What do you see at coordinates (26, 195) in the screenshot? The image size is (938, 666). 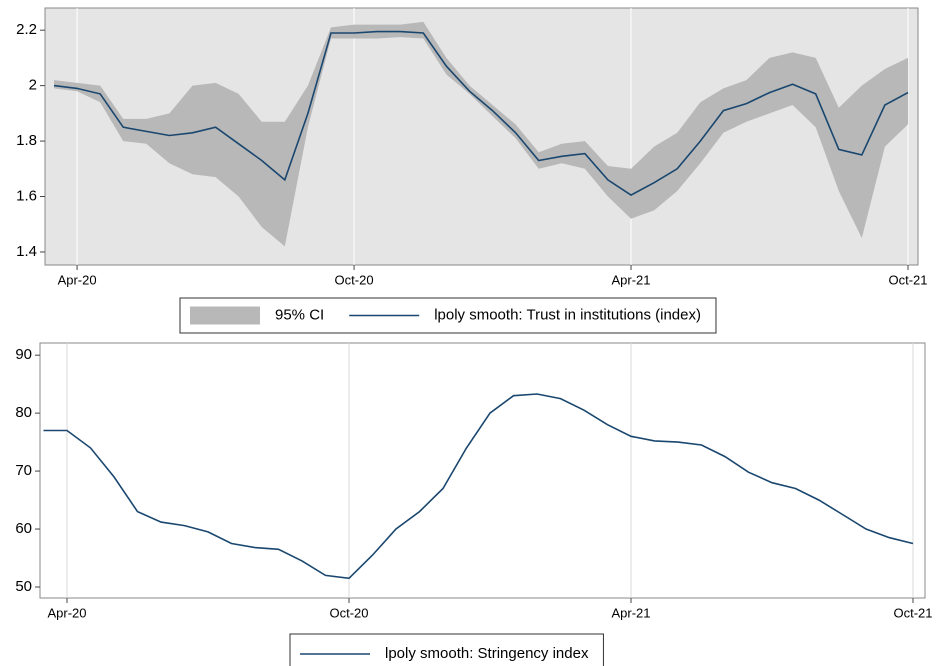 I see `y-tick-label: 1.6` at bounding box center [26, 195].